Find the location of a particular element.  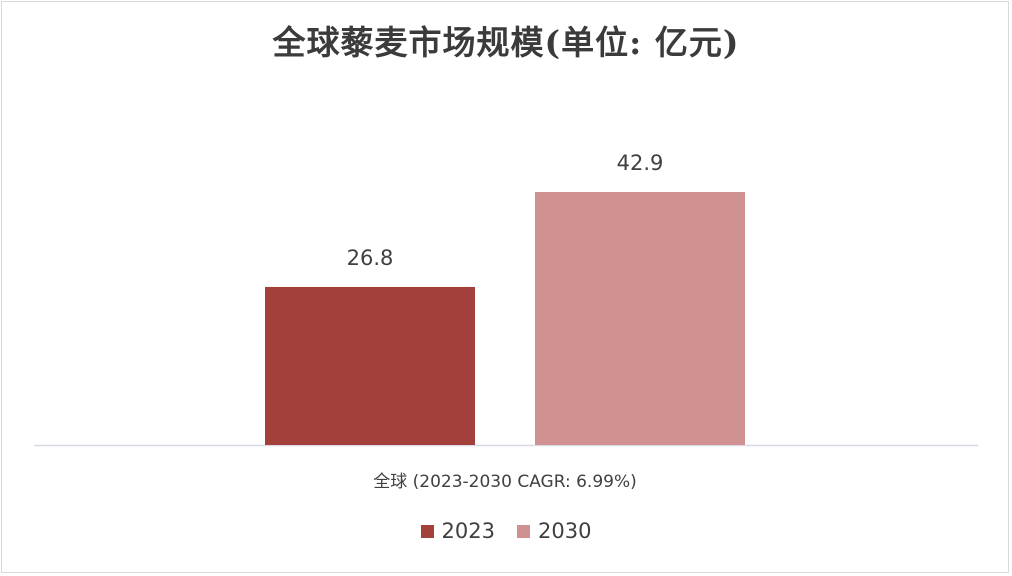

chart-title: 全球藜麦市场规模(单位: 亿元) is located at coordinates (506, 42).